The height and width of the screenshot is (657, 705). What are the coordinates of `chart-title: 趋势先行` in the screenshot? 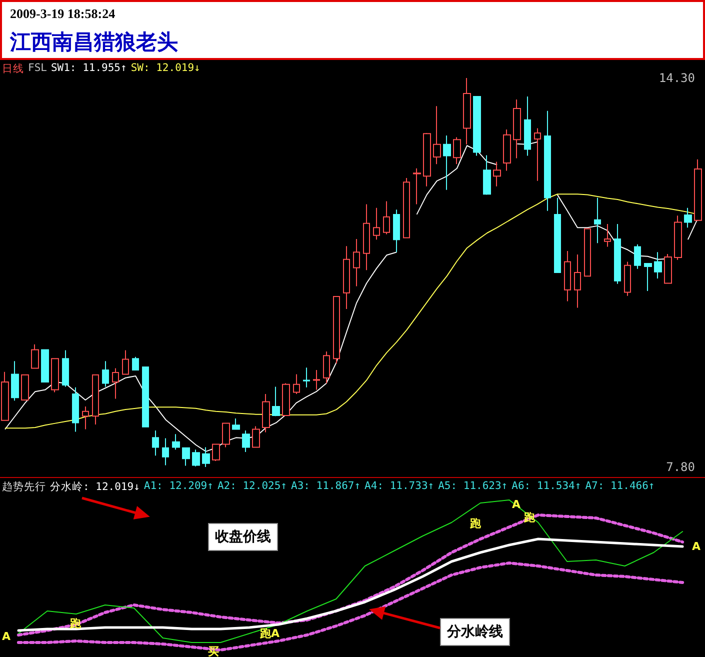 It's located at (24, 487).